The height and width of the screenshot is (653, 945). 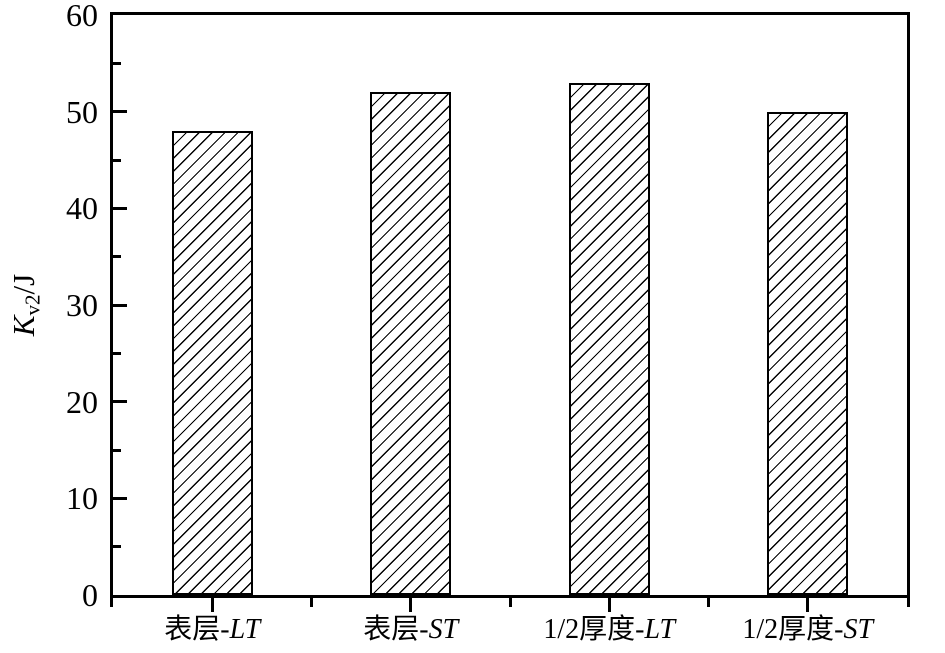 What do you see at coordinates (82, 401) in the screenshot?
I see `y-tick-label-20: 20` at bounding box center [82, 401].